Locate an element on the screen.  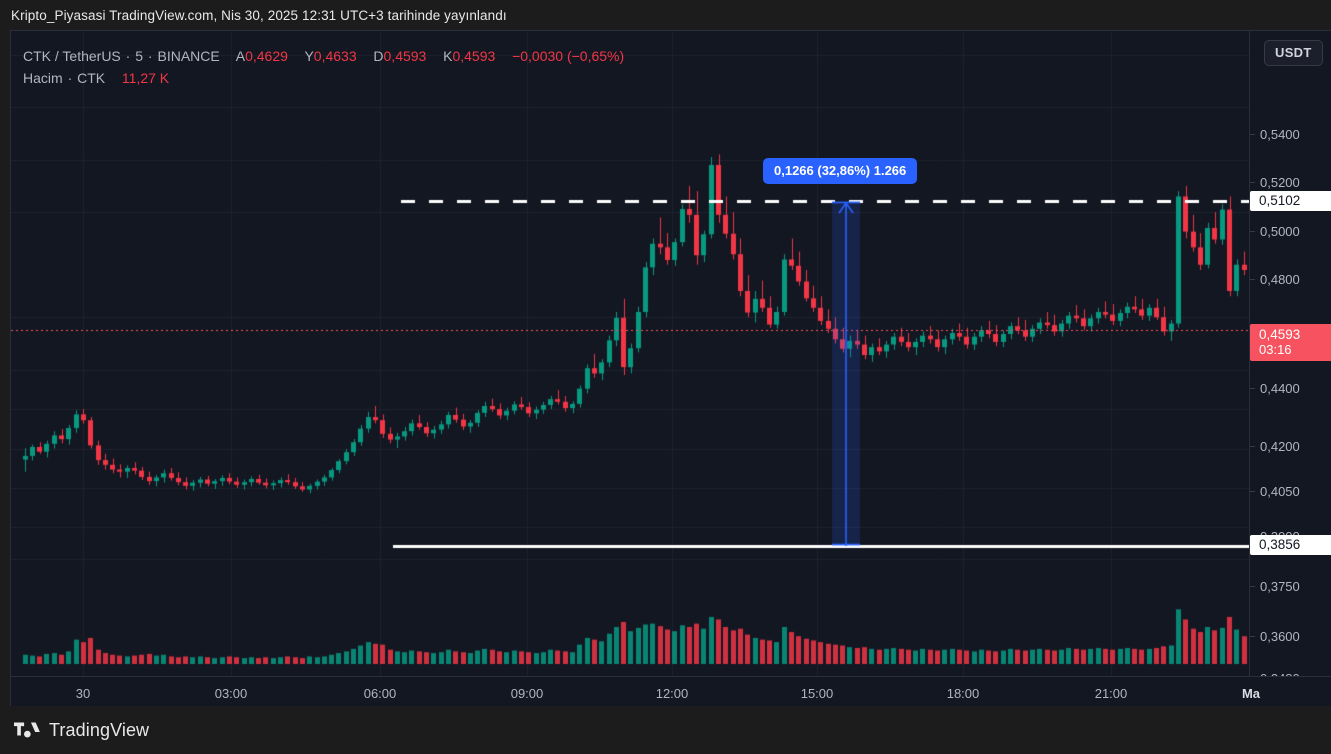
price-tick-label: 0,4050 is located at coordinates (1280, 491).